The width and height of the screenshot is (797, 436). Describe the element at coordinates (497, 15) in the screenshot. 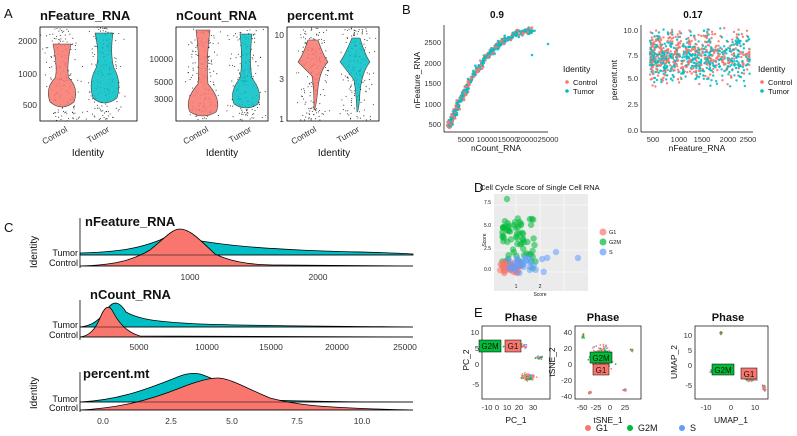

I see `chart-title: 0.9` at that location.